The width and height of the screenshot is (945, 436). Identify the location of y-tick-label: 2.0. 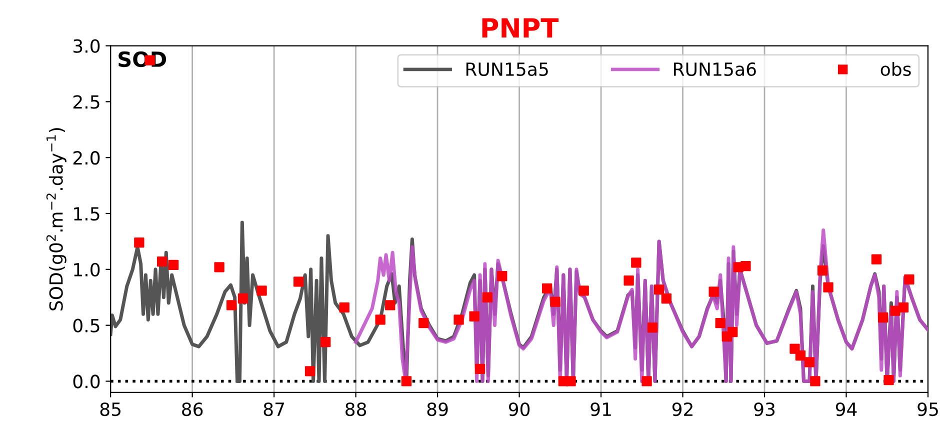
(86, 158).